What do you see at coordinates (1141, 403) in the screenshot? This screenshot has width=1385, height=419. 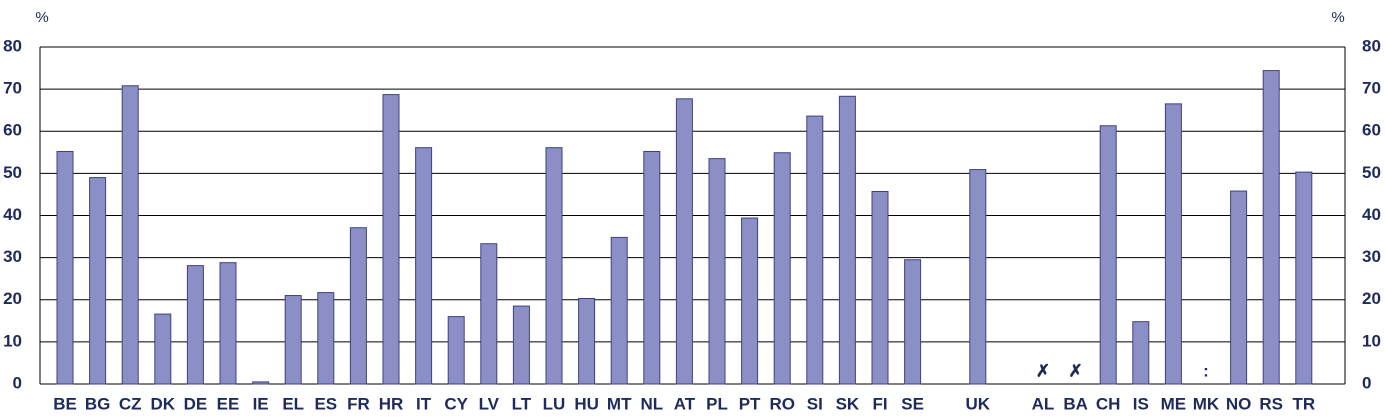 I see `x-tick-label: IS` at bounding box center [1141, 403].